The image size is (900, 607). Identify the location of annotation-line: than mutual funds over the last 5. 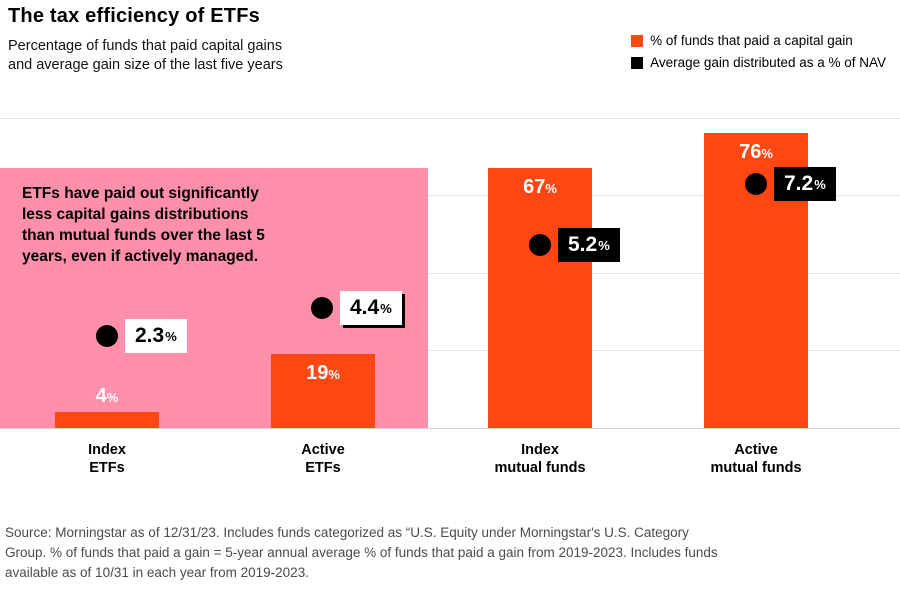
(143, 235).